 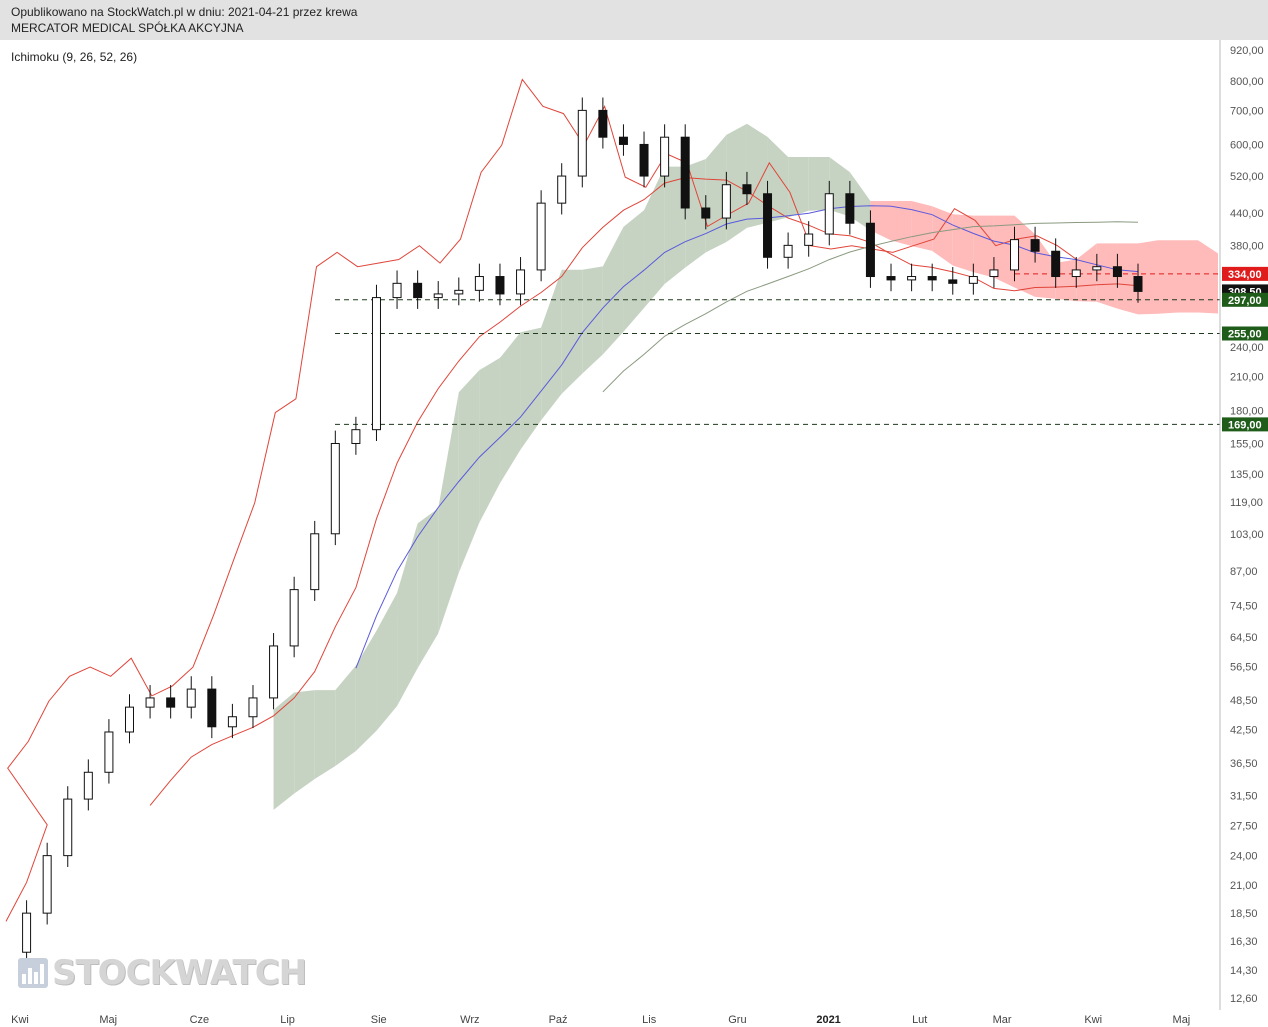 What do you see at coordinates (1247, 444) in the screenshot?
I see `y-tick-label: 155,00` at bounding box center [1247, 444].